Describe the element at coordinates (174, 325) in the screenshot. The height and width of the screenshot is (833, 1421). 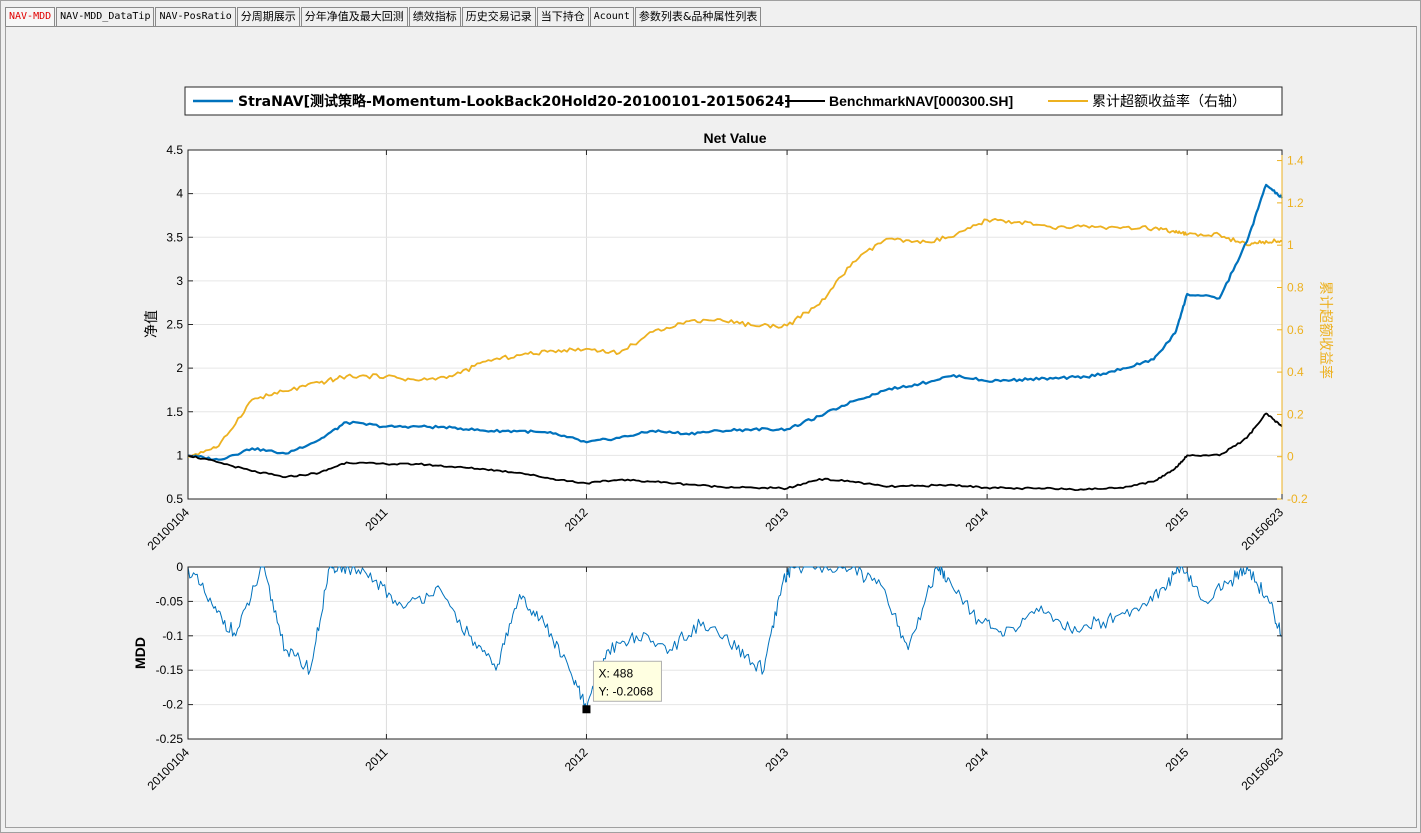
I see `top-y-tick-label: 2.5` at that location.